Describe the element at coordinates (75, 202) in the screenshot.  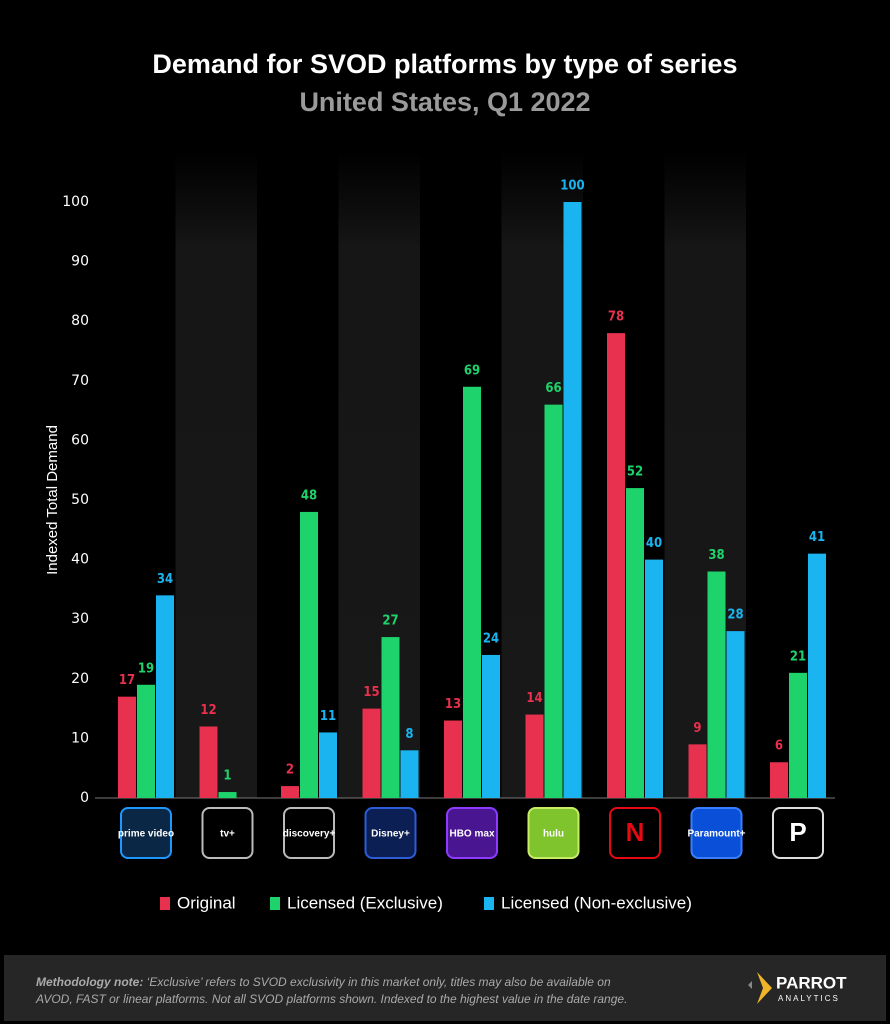
I see `y-tick-label: 100` at that location.